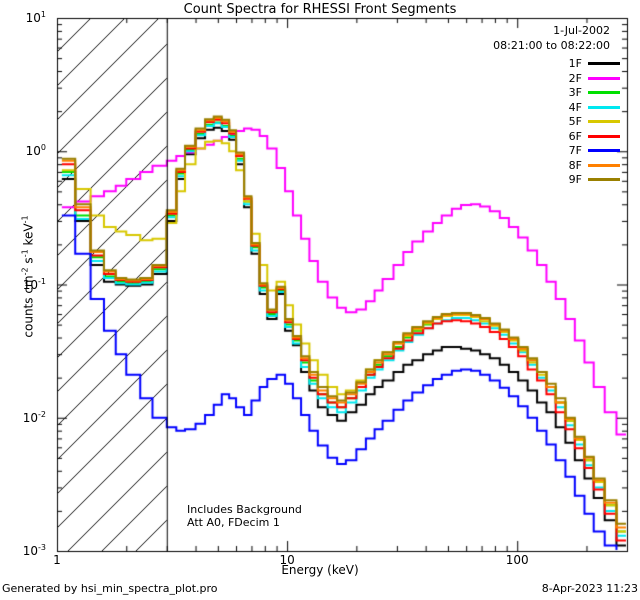  I want to click on legend-label-2f: 2F, so click(575, 78).